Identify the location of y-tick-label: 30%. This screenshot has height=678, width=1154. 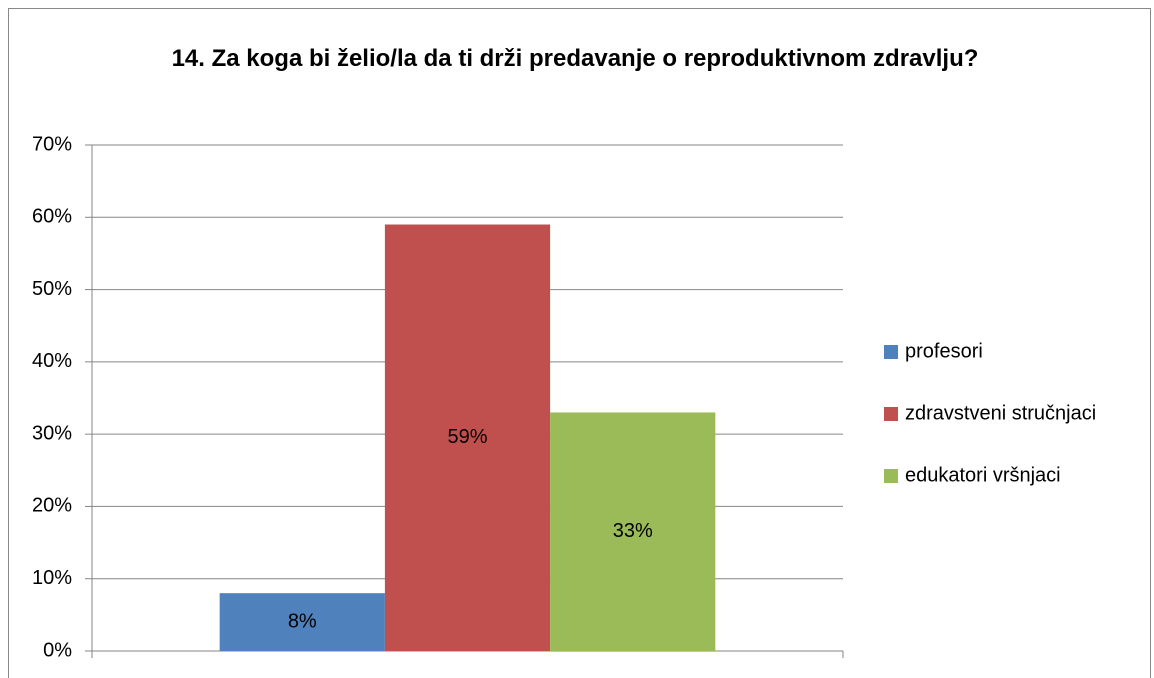
(52, 433).